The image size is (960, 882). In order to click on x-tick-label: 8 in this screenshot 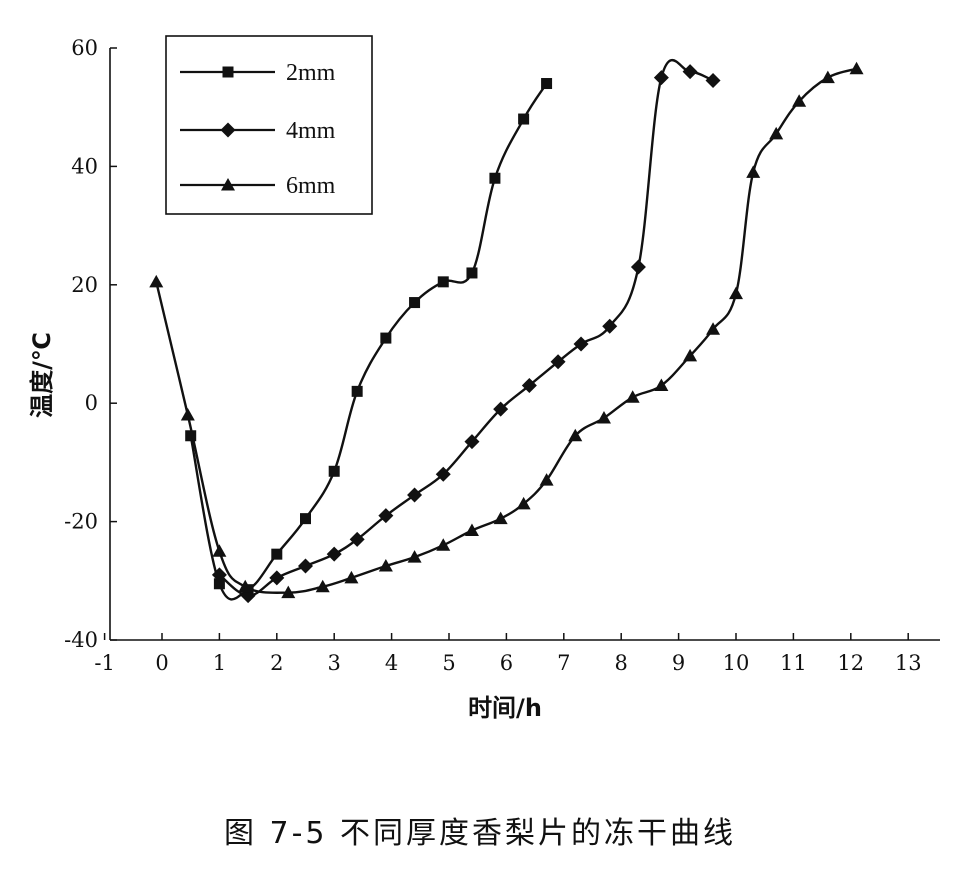, I will do `click(621, 663)`.